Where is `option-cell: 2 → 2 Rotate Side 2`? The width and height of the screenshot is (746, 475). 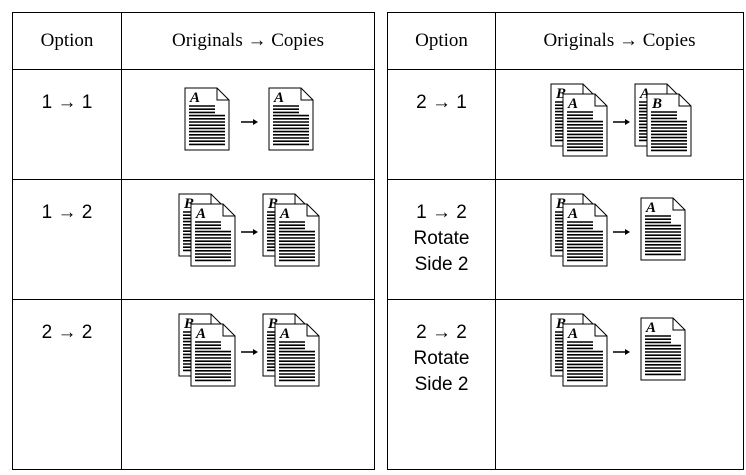
option-cell: 2 → 2 Rotate Side 2 is located at coordinates (441, 384).